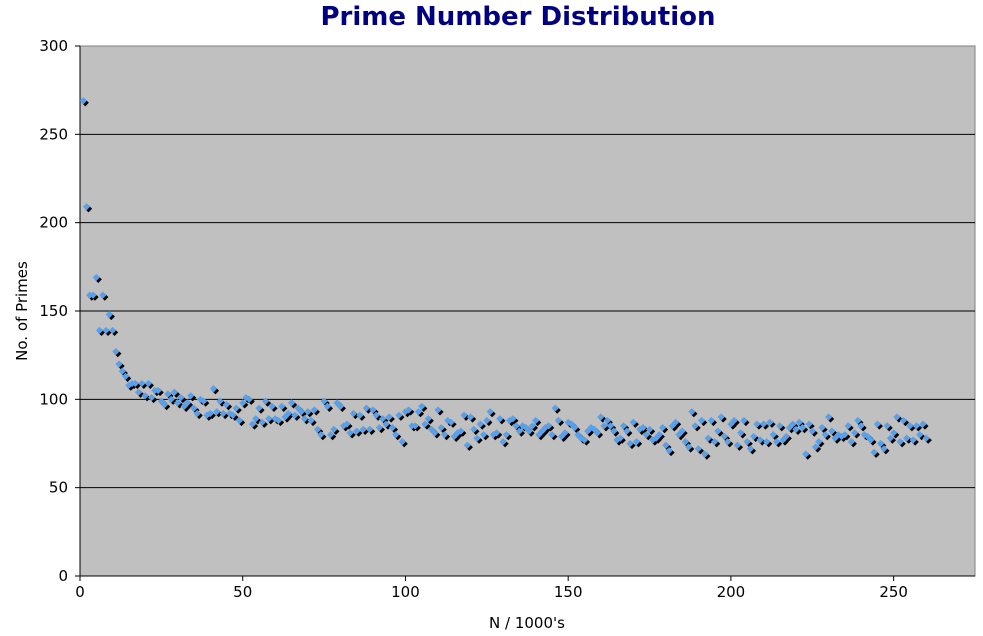 The image size is (983, 636). Describe the element at coordinates (59, 311) in the screenshot. I see `y-axis-ticks: 0 50 100 150 200 250 300` at that location.